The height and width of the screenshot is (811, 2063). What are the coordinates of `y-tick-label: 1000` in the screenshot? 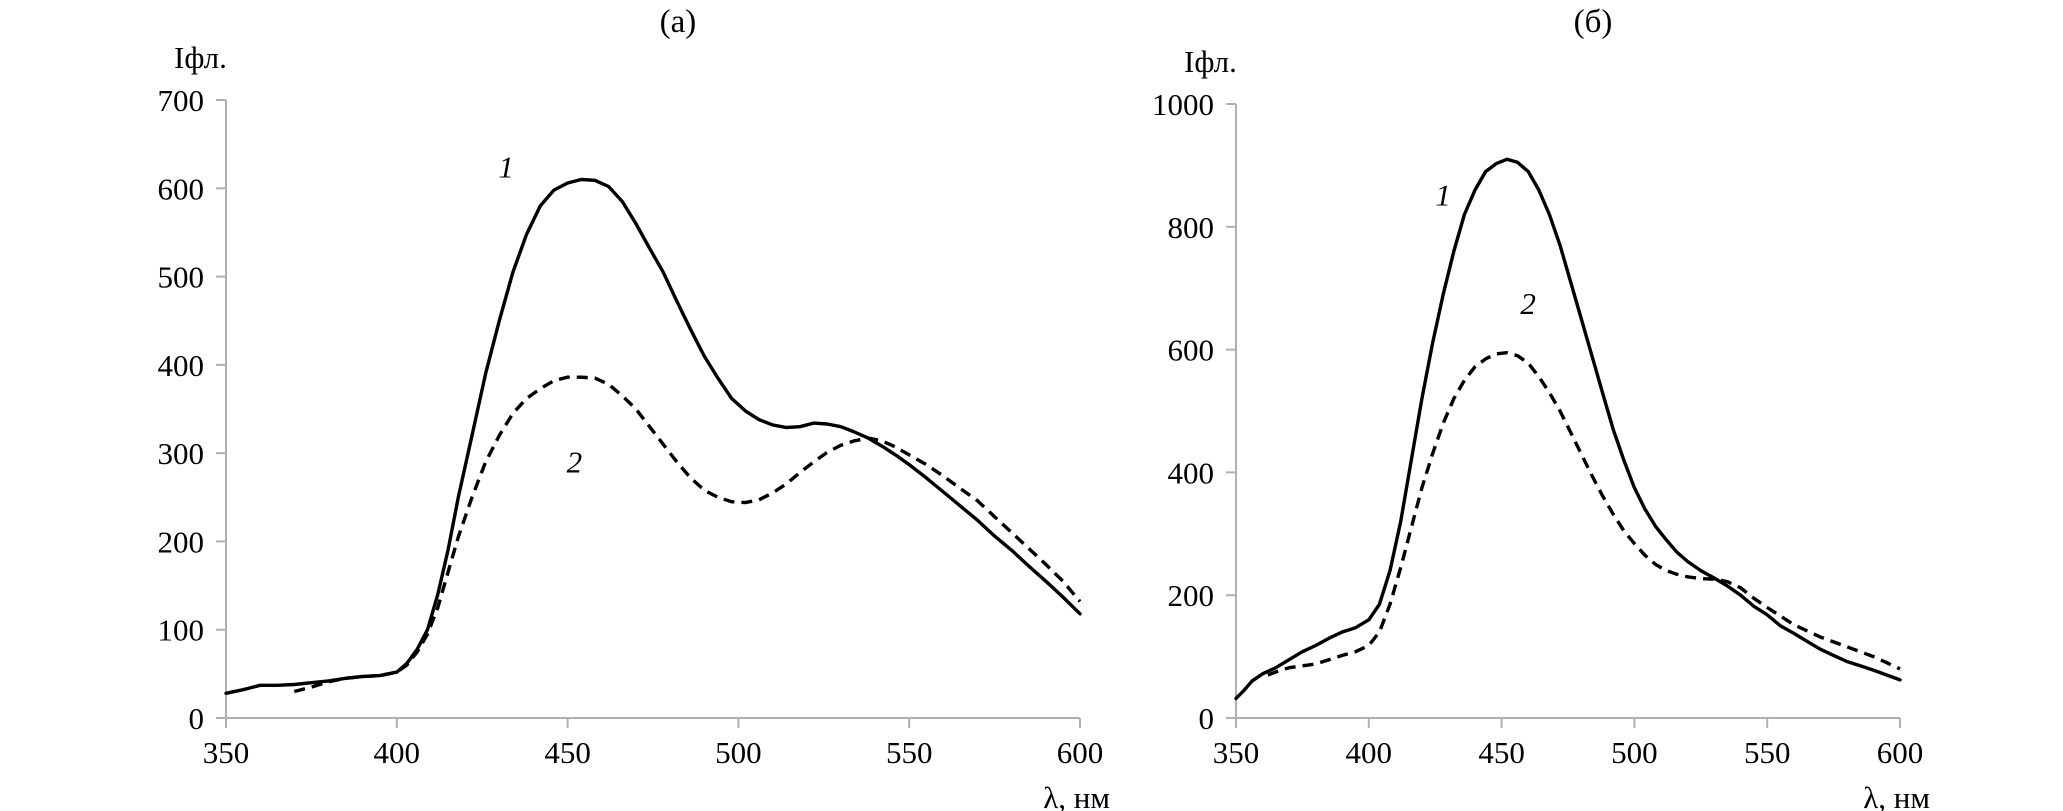 It's located at (1183, 104).